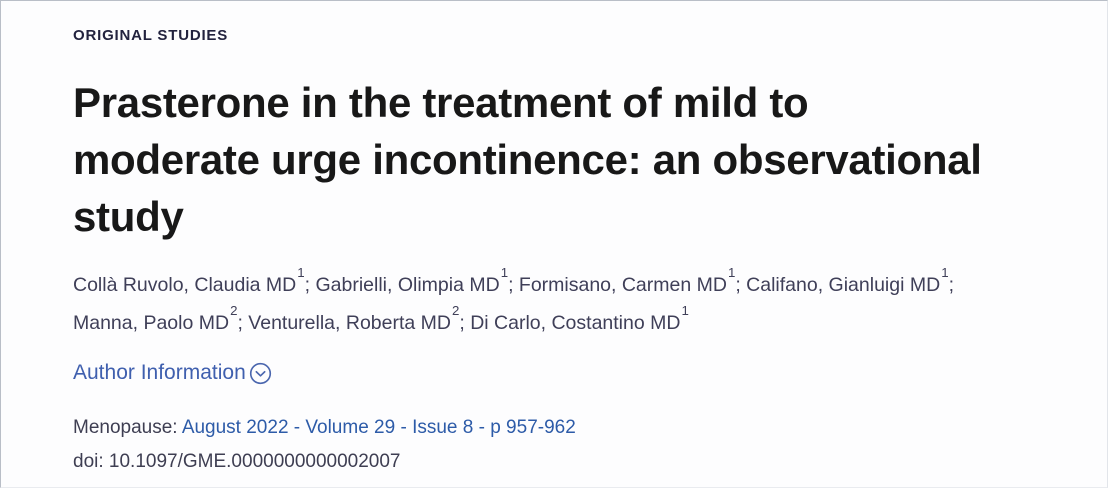 The image size is (1108, 488). Describe the element at coordinates (158, 318) in the screenshot. I see `author: Manna, Paolo MD2;` at that location.